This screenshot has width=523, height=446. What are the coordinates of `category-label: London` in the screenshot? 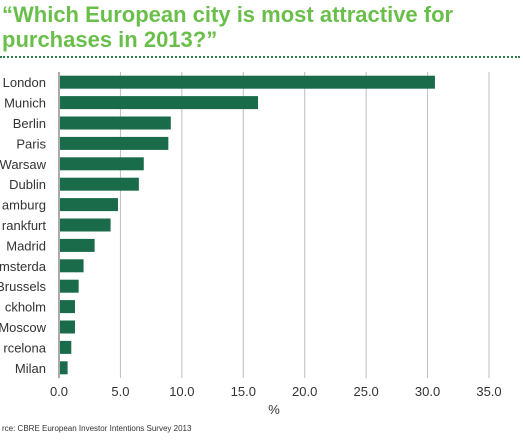 It's located at (24, 82).